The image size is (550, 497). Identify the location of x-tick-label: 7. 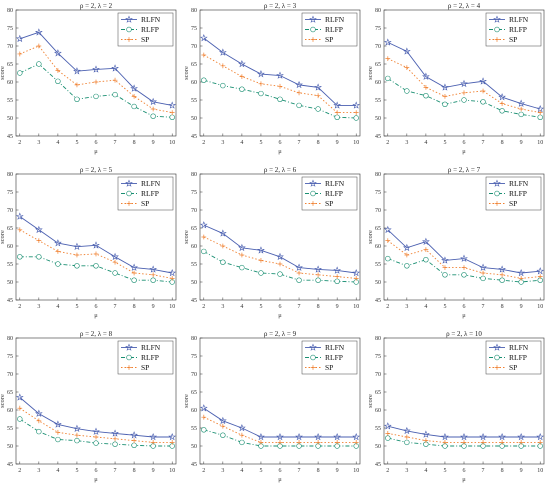
(115, 307).